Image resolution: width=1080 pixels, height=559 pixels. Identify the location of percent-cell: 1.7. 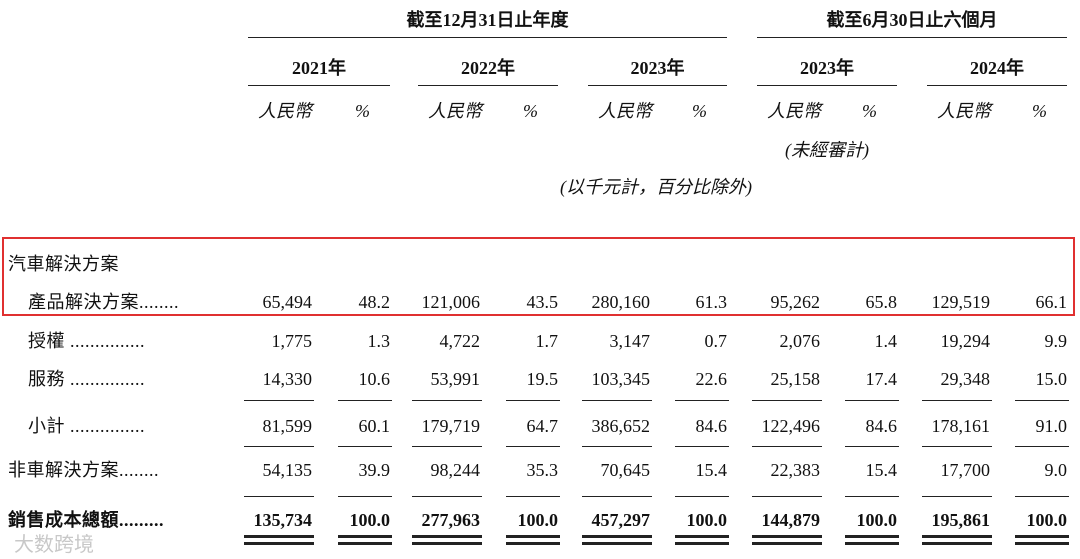
(547, 341).